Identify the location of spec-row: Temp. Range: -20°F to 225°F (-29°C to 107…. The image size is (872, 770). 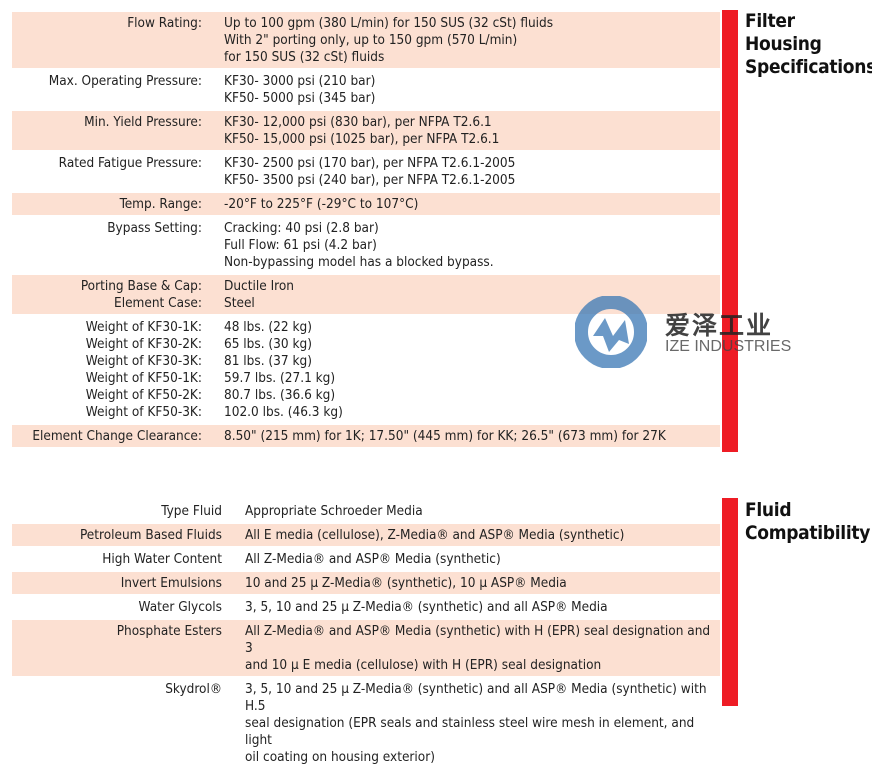
(366, 204).